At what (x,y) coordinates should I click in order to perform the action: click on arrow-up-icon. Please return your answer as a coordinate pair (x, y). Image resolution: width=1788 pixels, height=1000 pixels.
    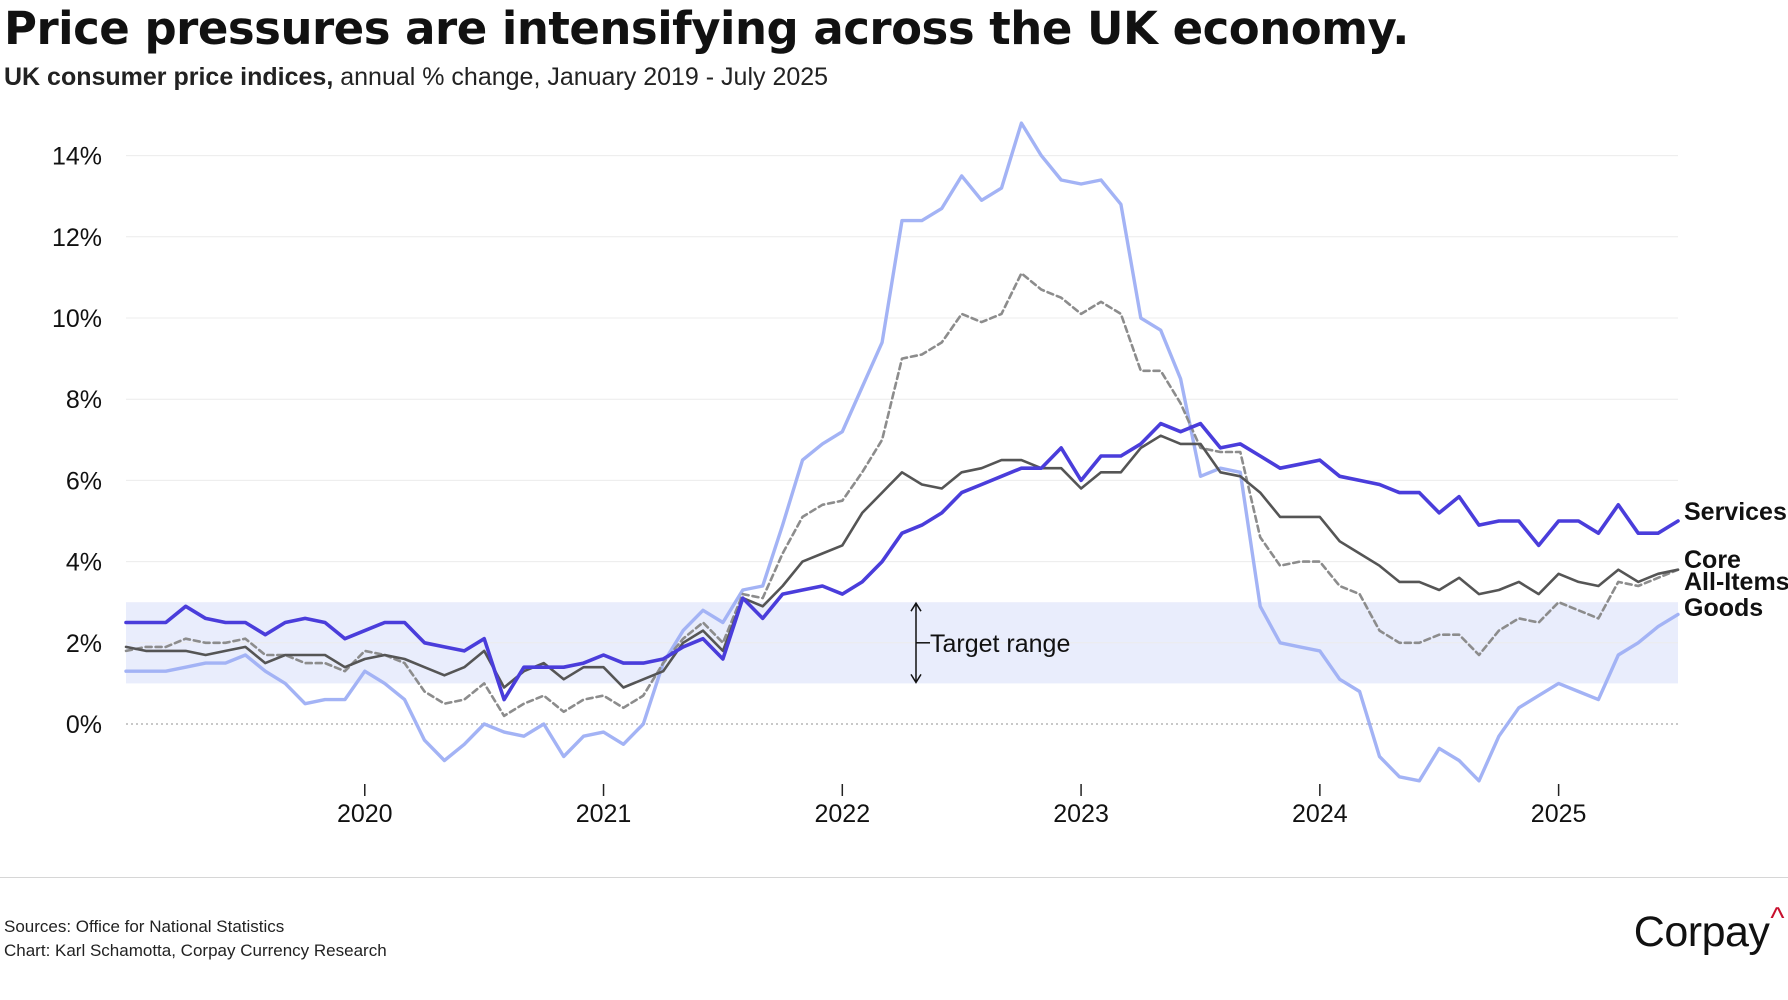
    Looking at the image, I should click on (916, 606).